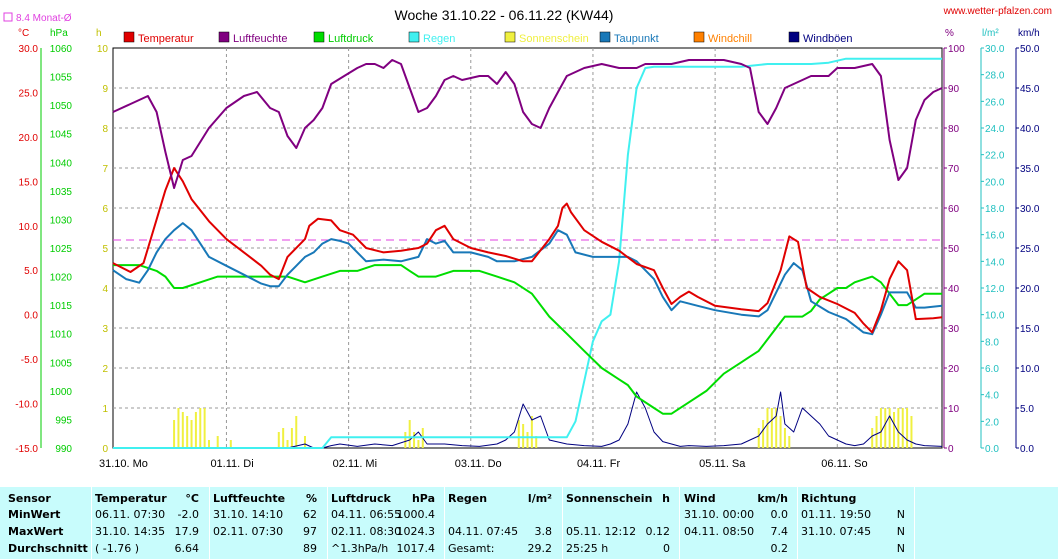 The height and width of the screenshot is (559, 1058). I want to click on y-tick-label-pressure: 1060, so click(61, 49).